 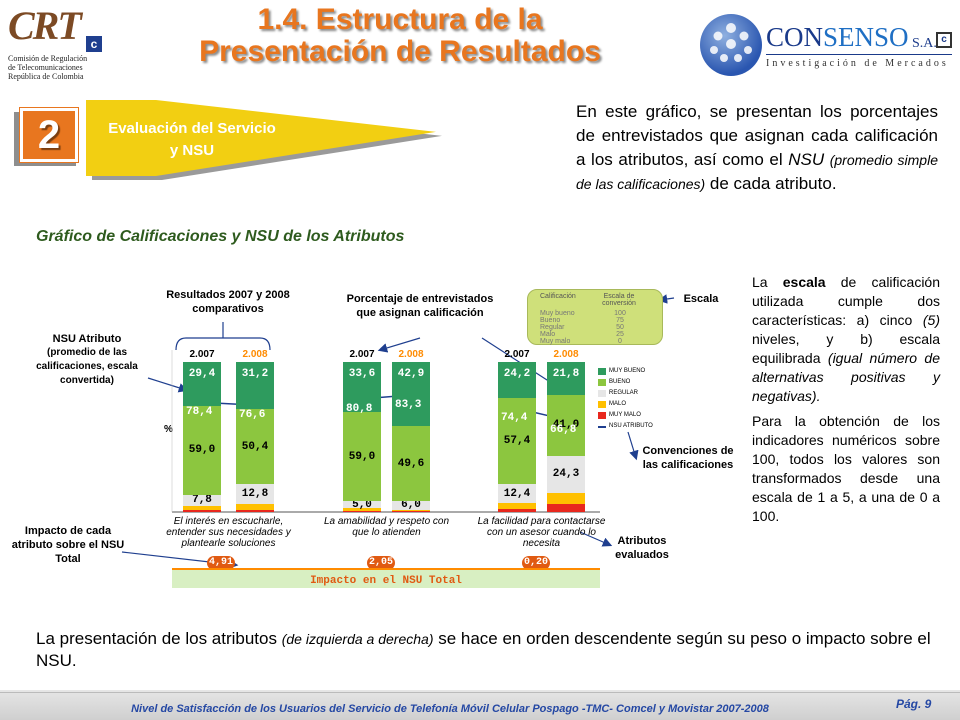 I want to click on convenciones-callout-line, so click(x=633, y=446).